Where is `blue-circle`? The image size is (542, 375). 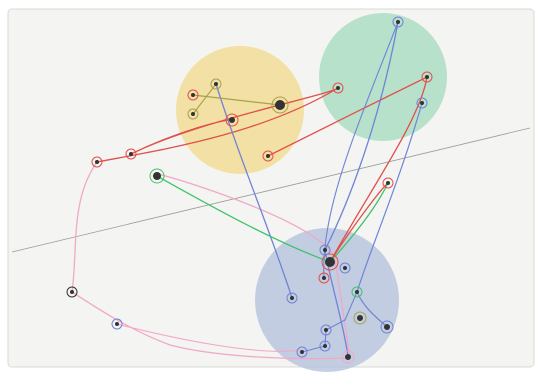 blue-circle is located at coordinates (327, 300).